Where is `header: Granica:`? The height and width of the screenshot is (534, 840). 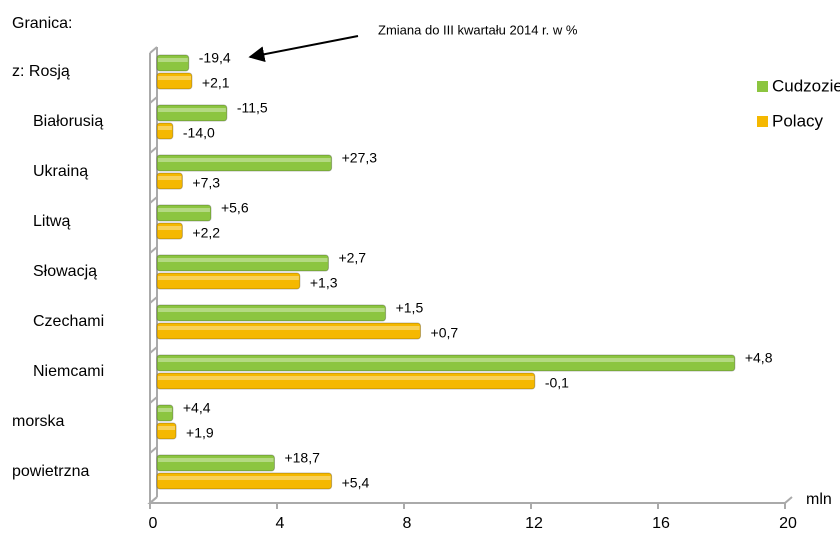
header: Granica: is located at coordinates (42, 23).